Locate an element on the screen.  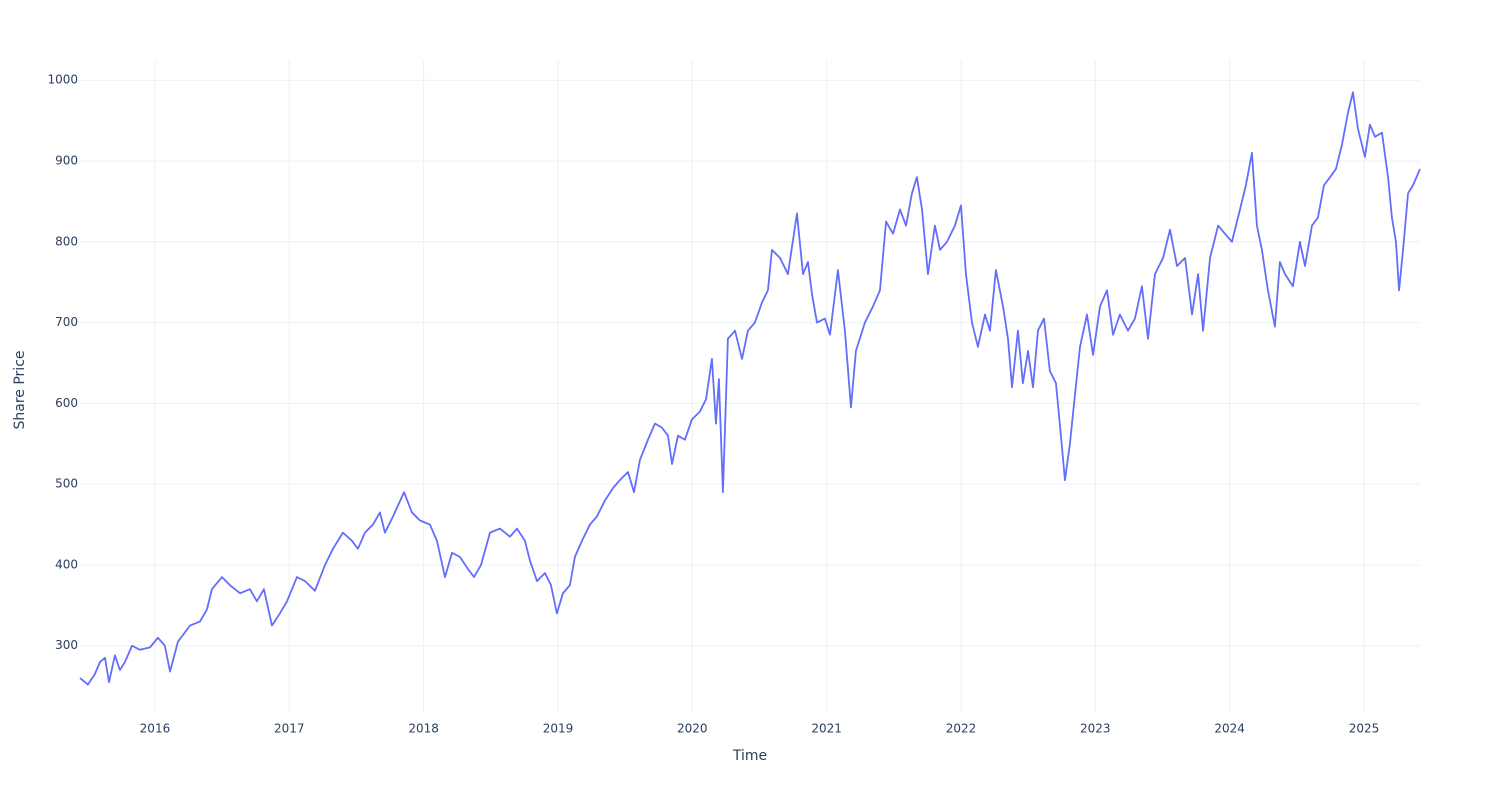
x-tick-label: 2021 is located at coordinates (826, 729).